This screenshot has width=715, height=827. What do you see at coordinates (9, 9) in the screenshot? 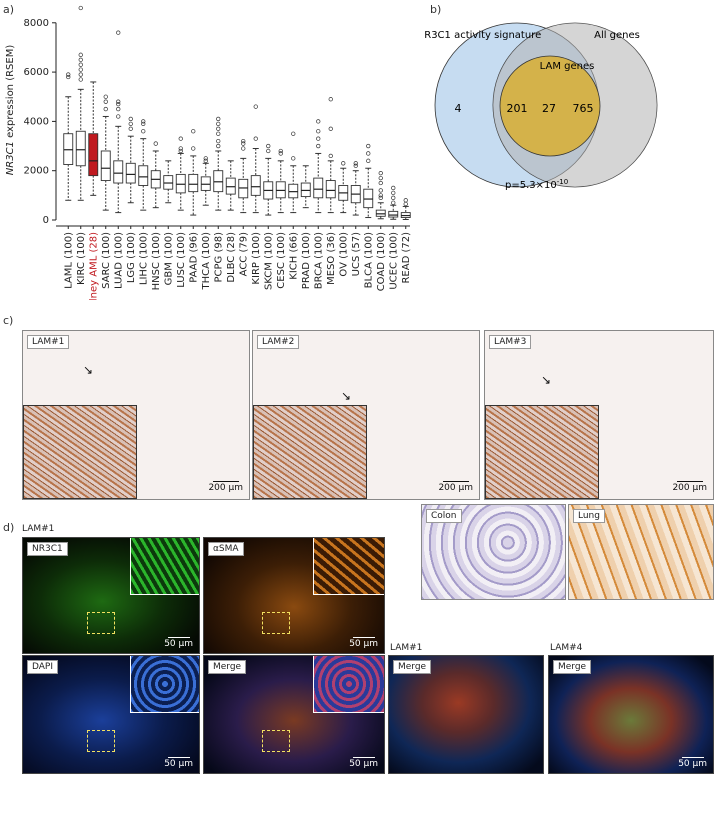
I see `panel-label-a: a)` at bounding box center [9, 9].